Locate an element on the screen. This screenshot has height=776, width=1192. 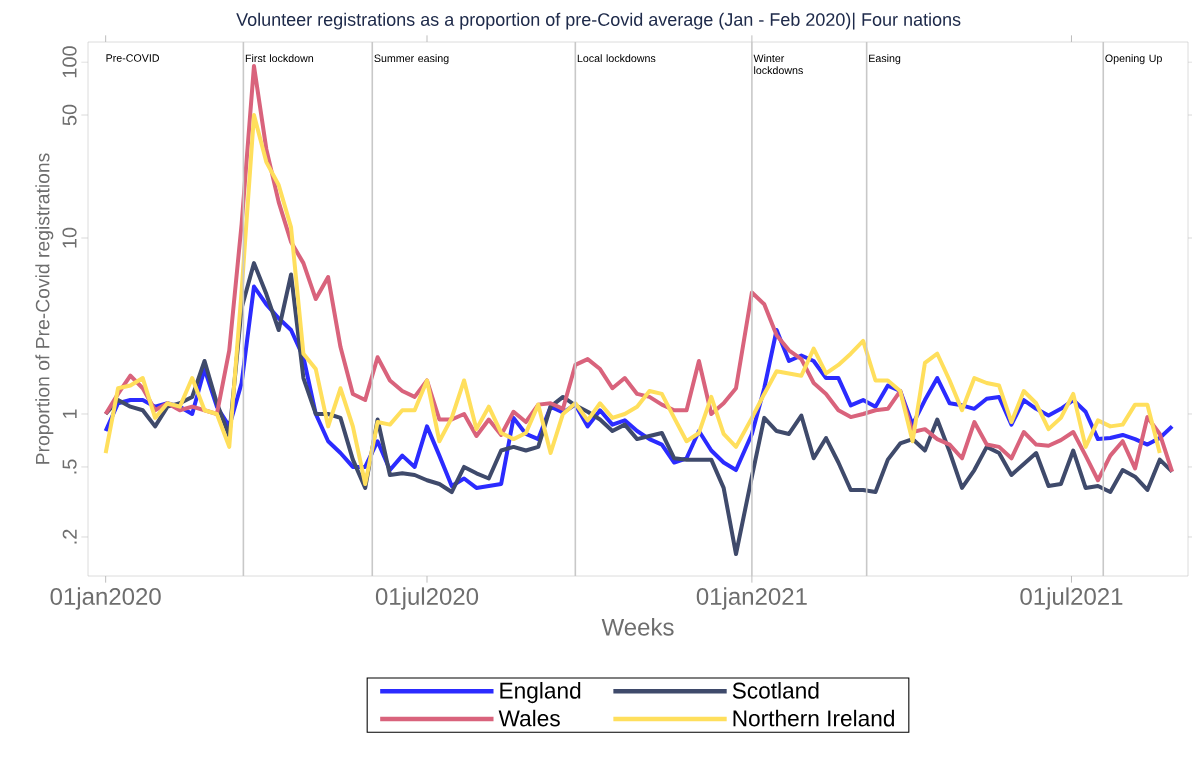
annotation: Pre-COVID is located at coordinates (133, 58).